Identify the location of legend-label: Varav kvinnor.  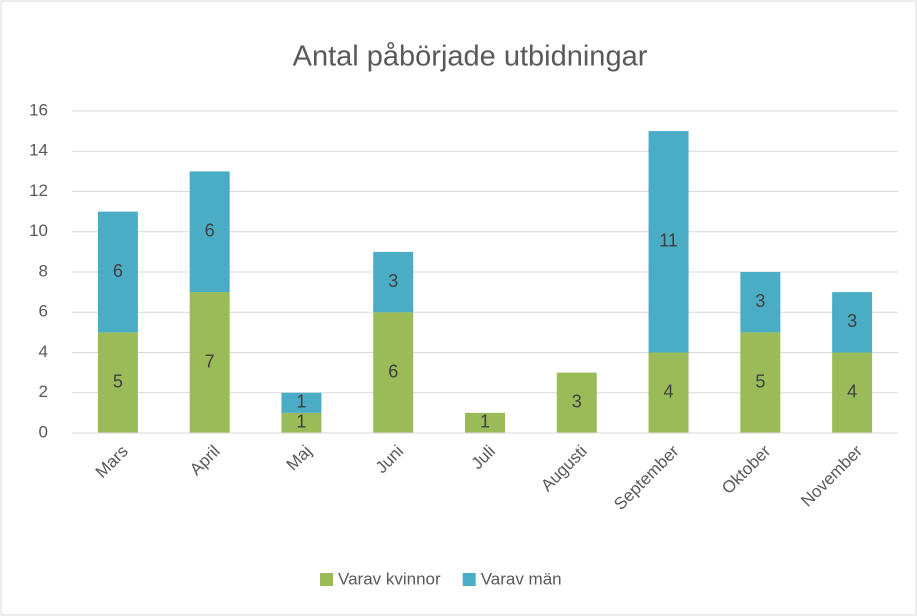
(389, 578).